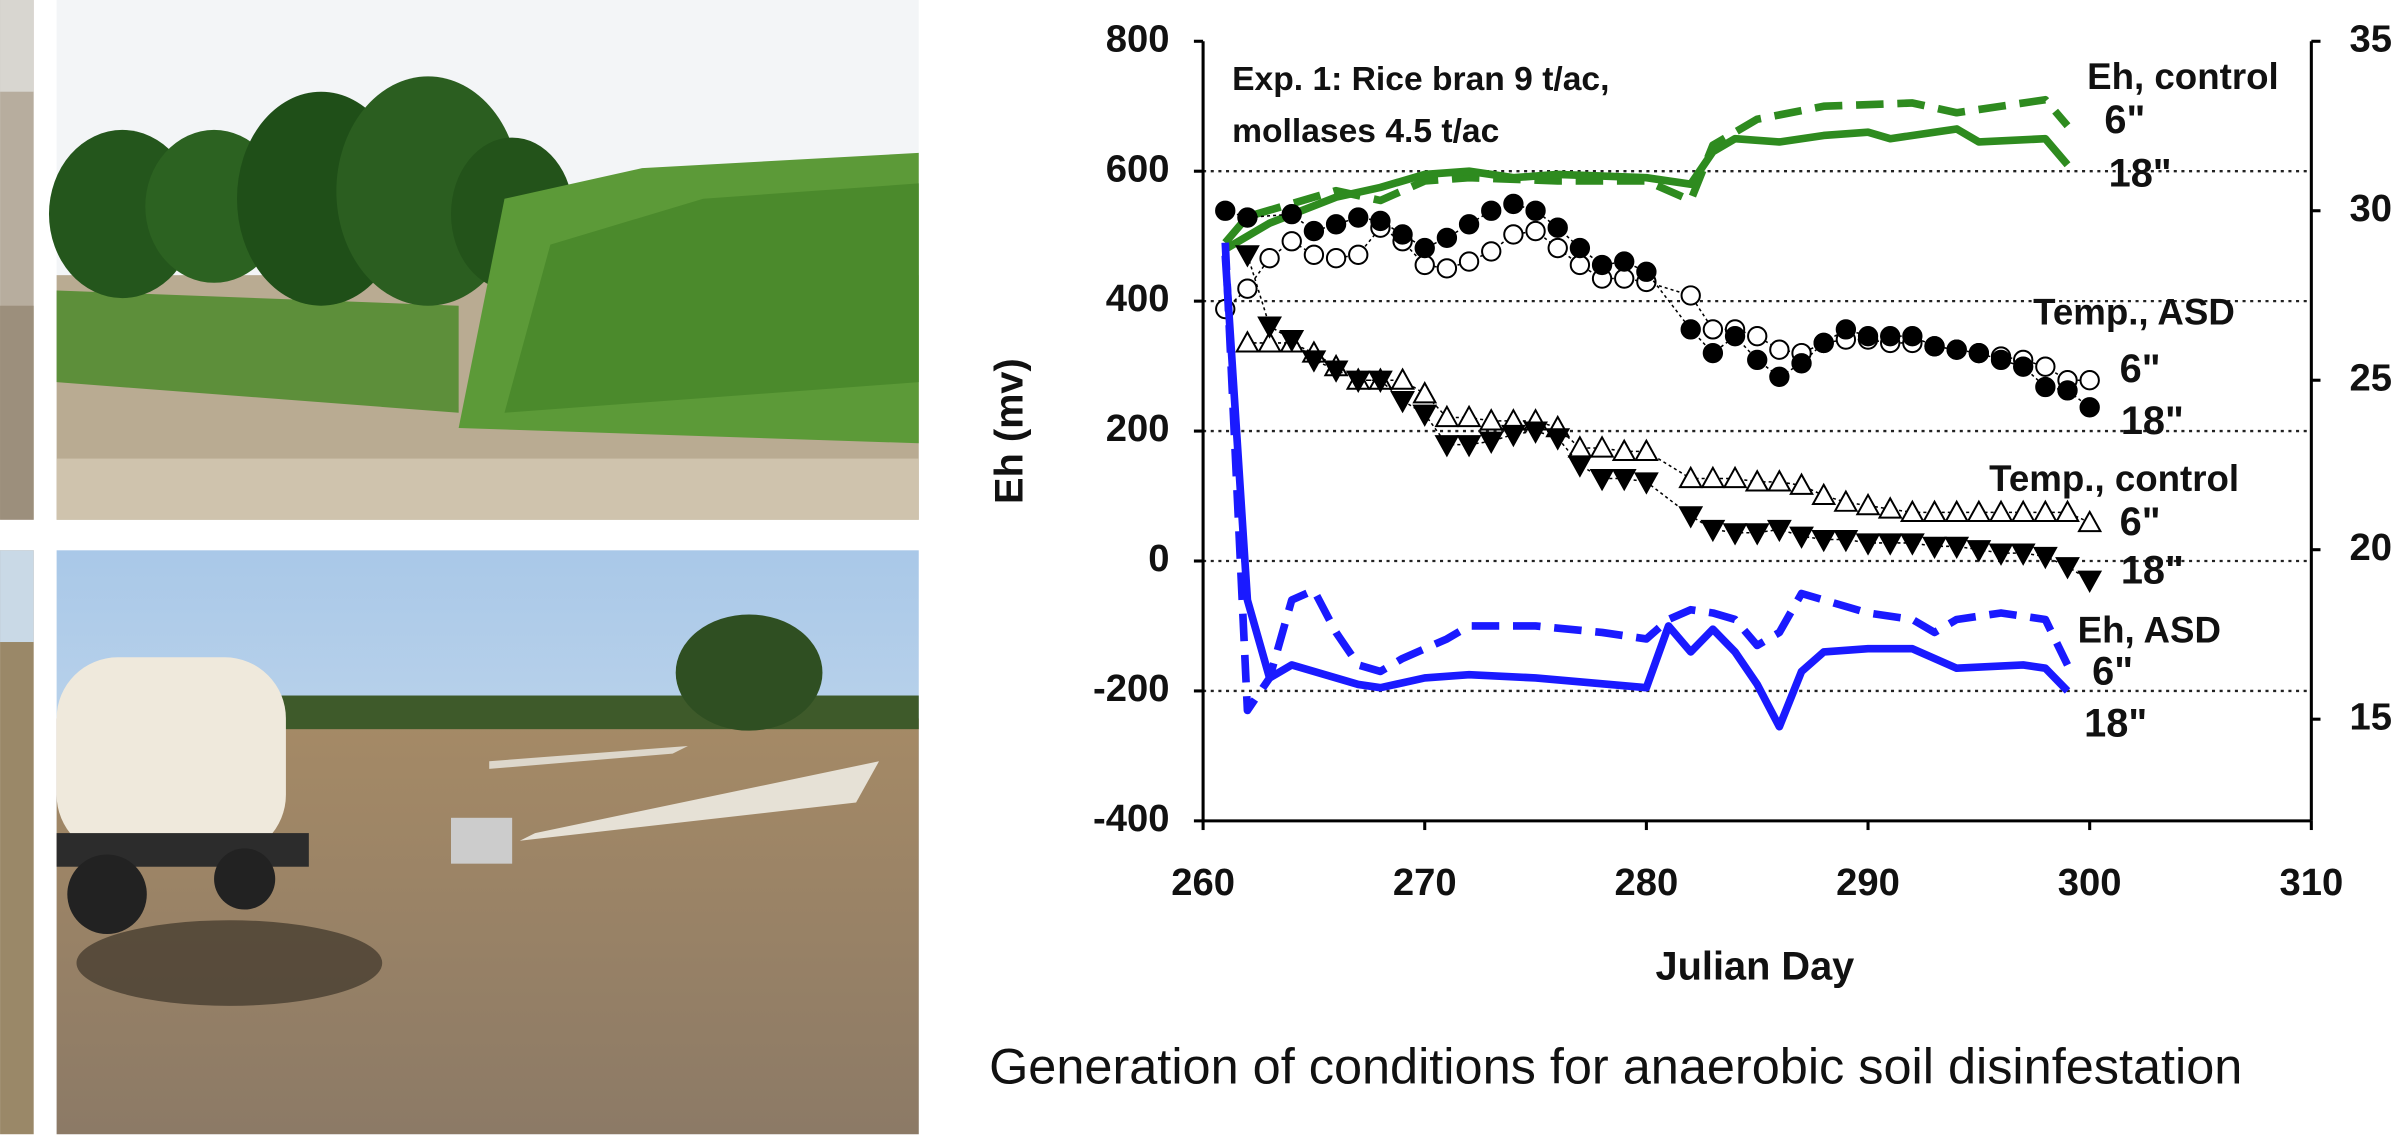  I want to click on y-tick-label: -400, so click(1131, 818).